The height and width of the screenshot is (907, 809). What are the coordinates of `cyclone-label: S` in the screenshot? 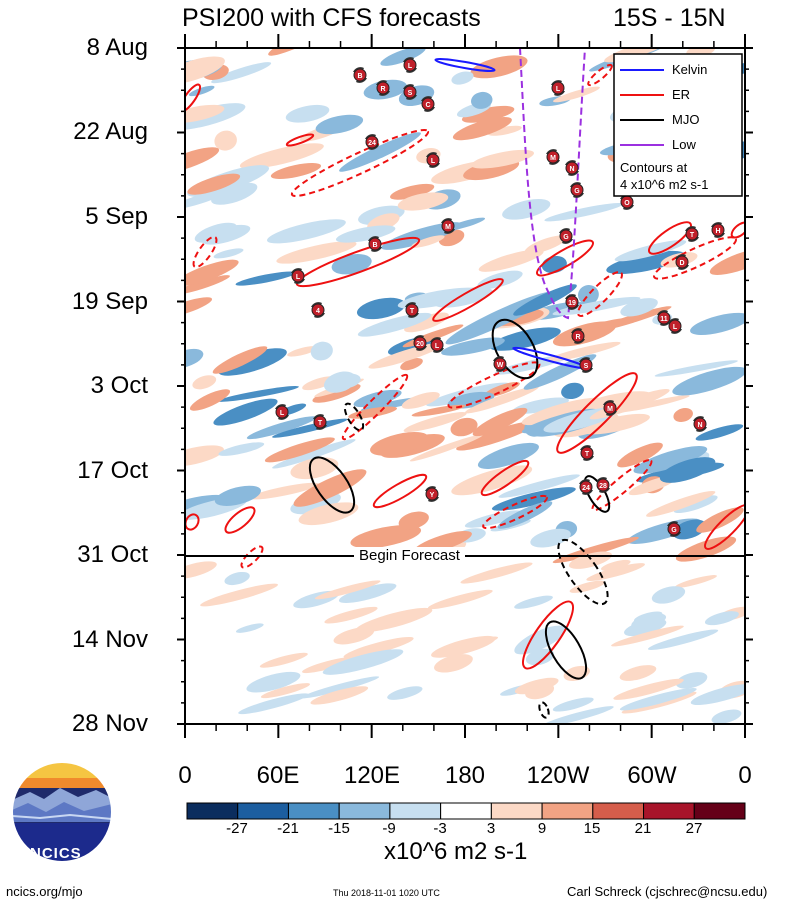 It's located at (410, 93).